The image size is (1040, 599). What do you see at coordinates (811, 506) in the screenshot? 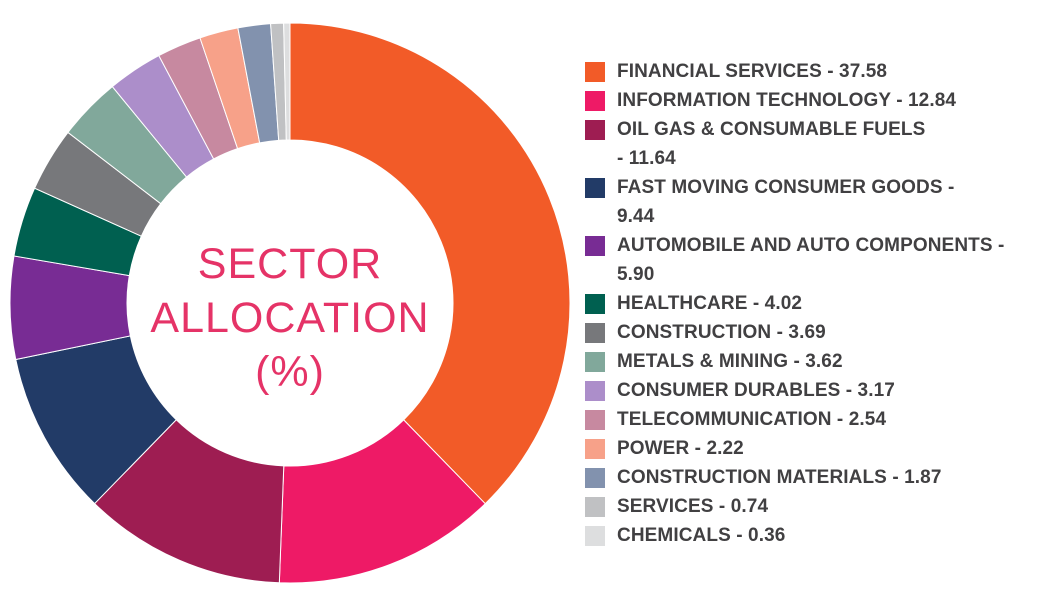
I see `legend-item-services: SERVICES - 0.74` at bounding box center [811, 506].